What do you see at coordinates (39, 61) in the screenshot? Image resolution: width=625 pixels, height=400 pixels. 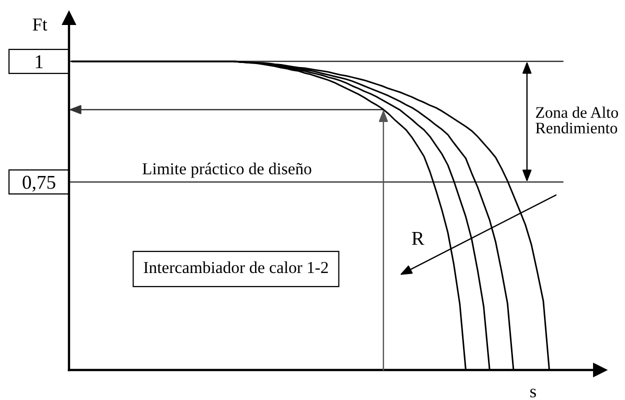 I see `y-tick-label: 1` at bounding box center [39, 61].